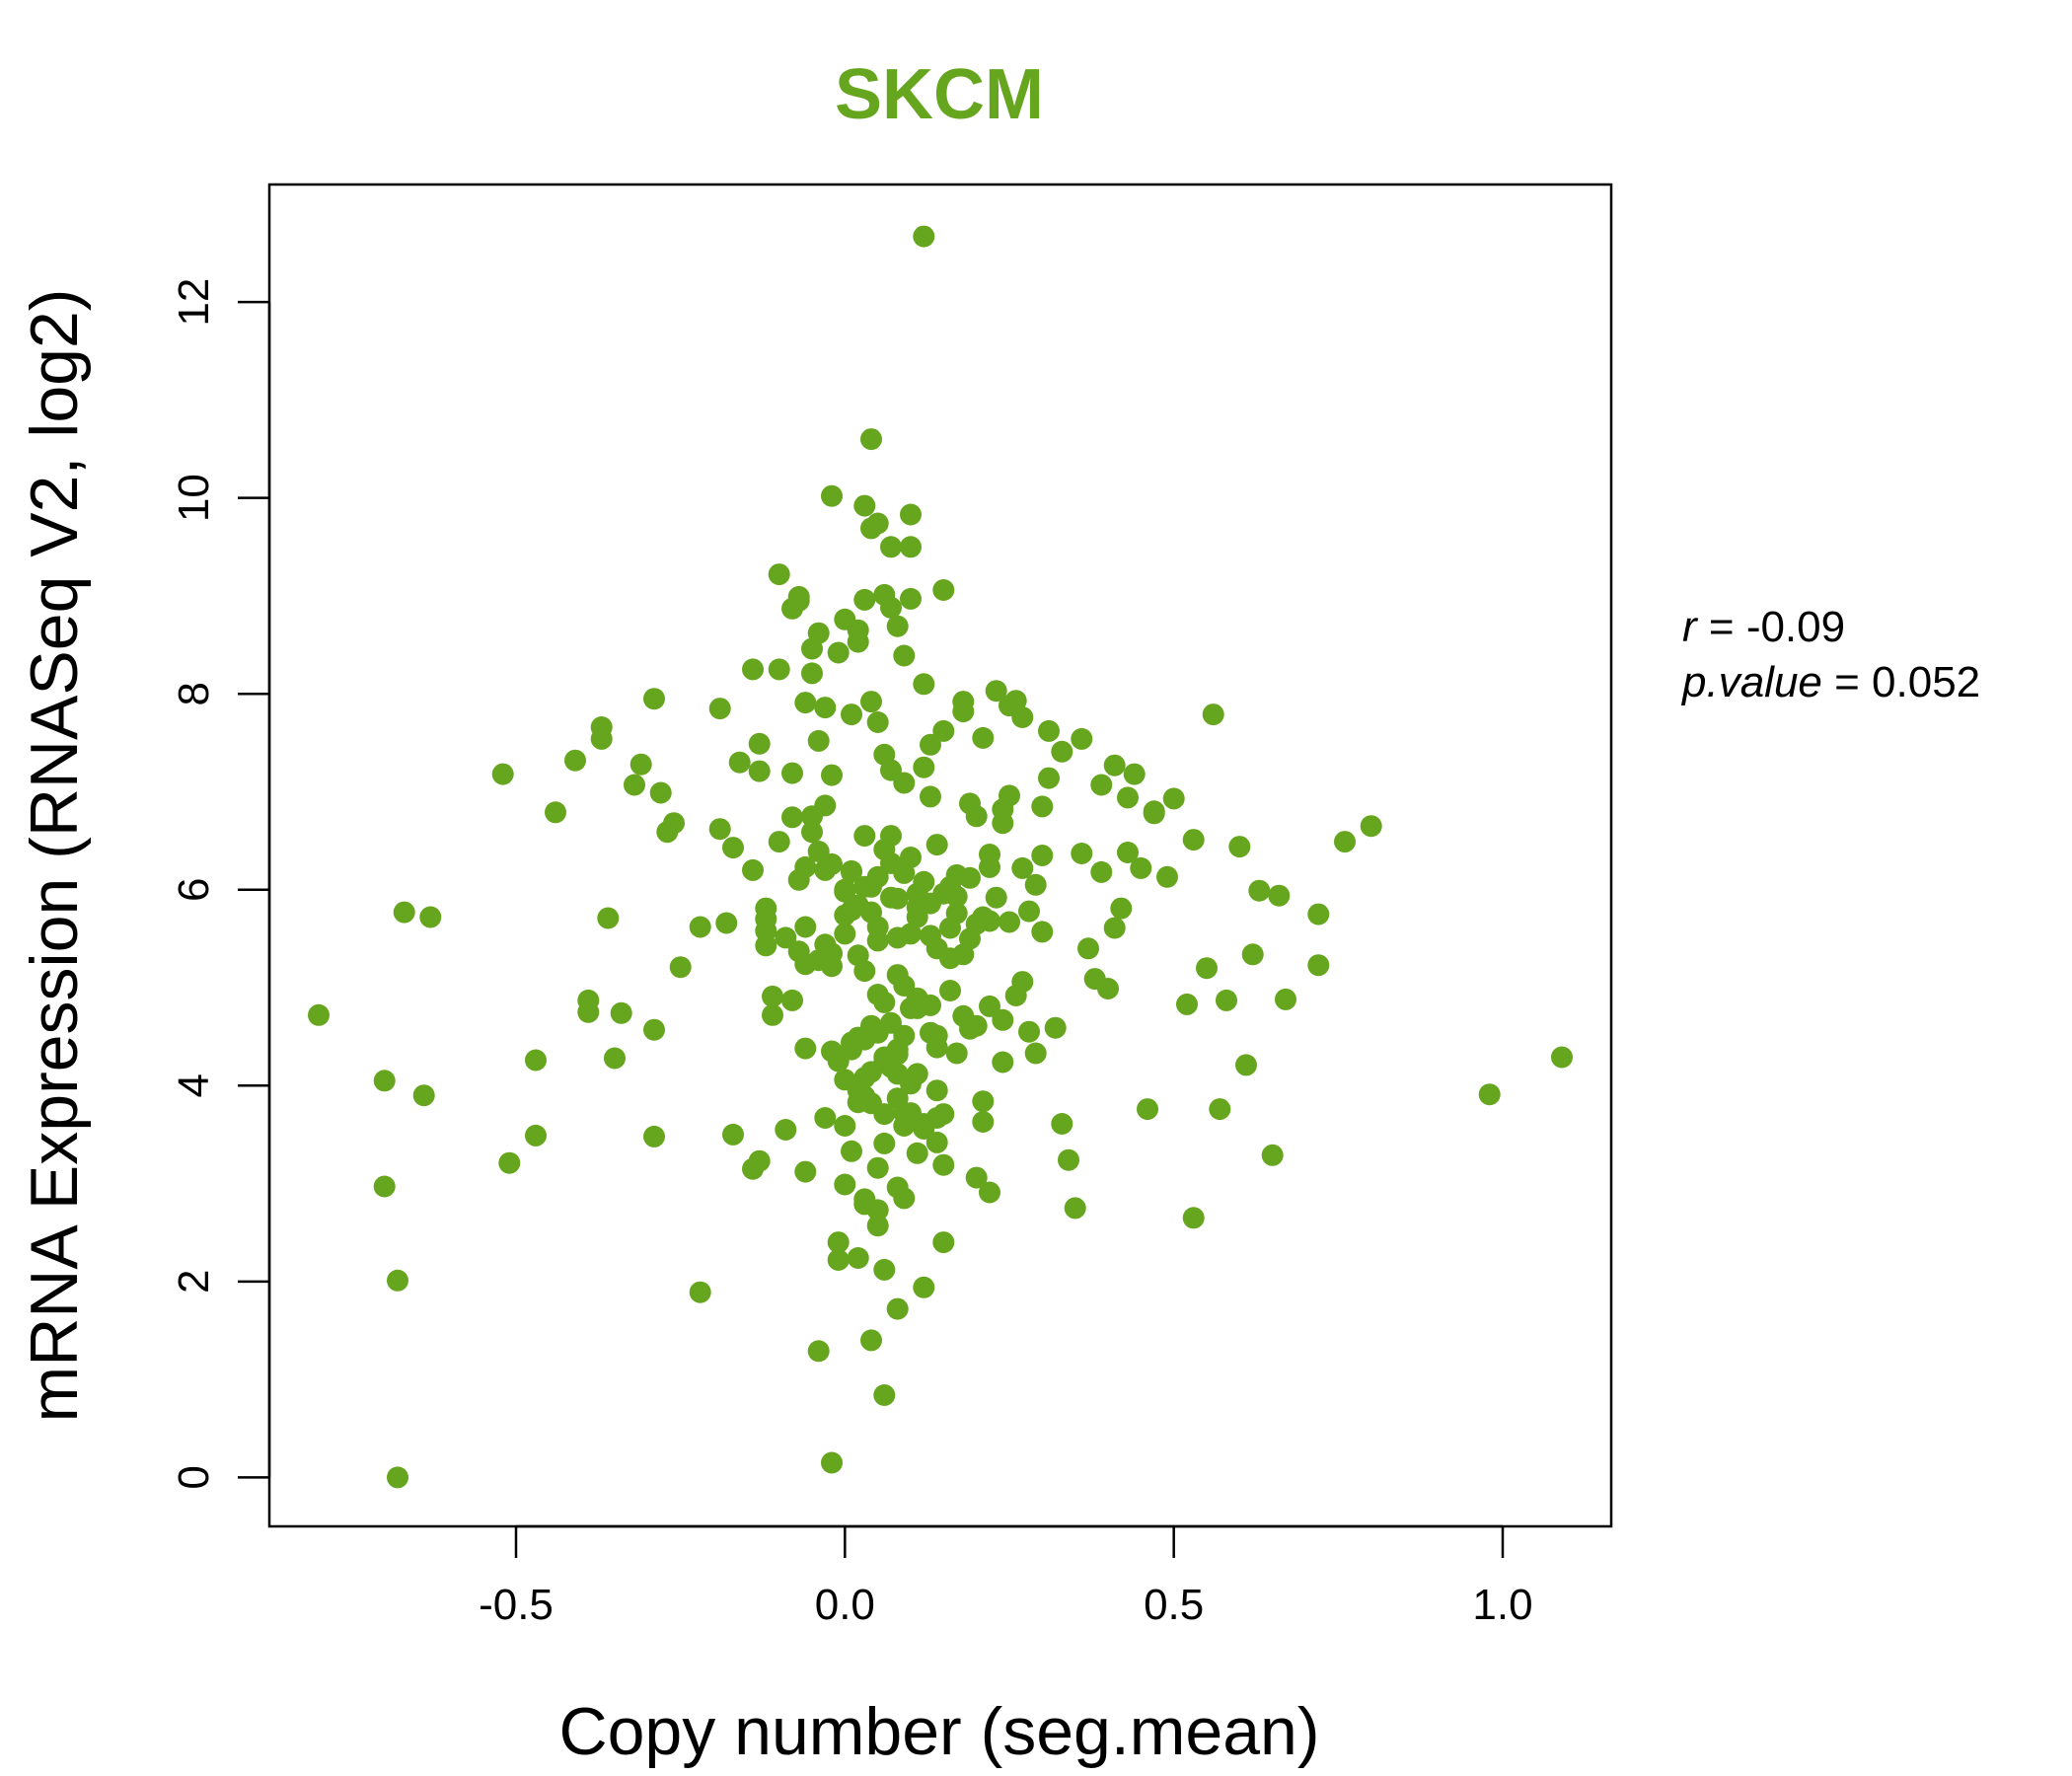 This screenshot has width=2072, height=1776. Describe the element at coordinates (939, 1732) in the screenshot. I see `x-axis-label: Copy number (seg.mean)` at that location.